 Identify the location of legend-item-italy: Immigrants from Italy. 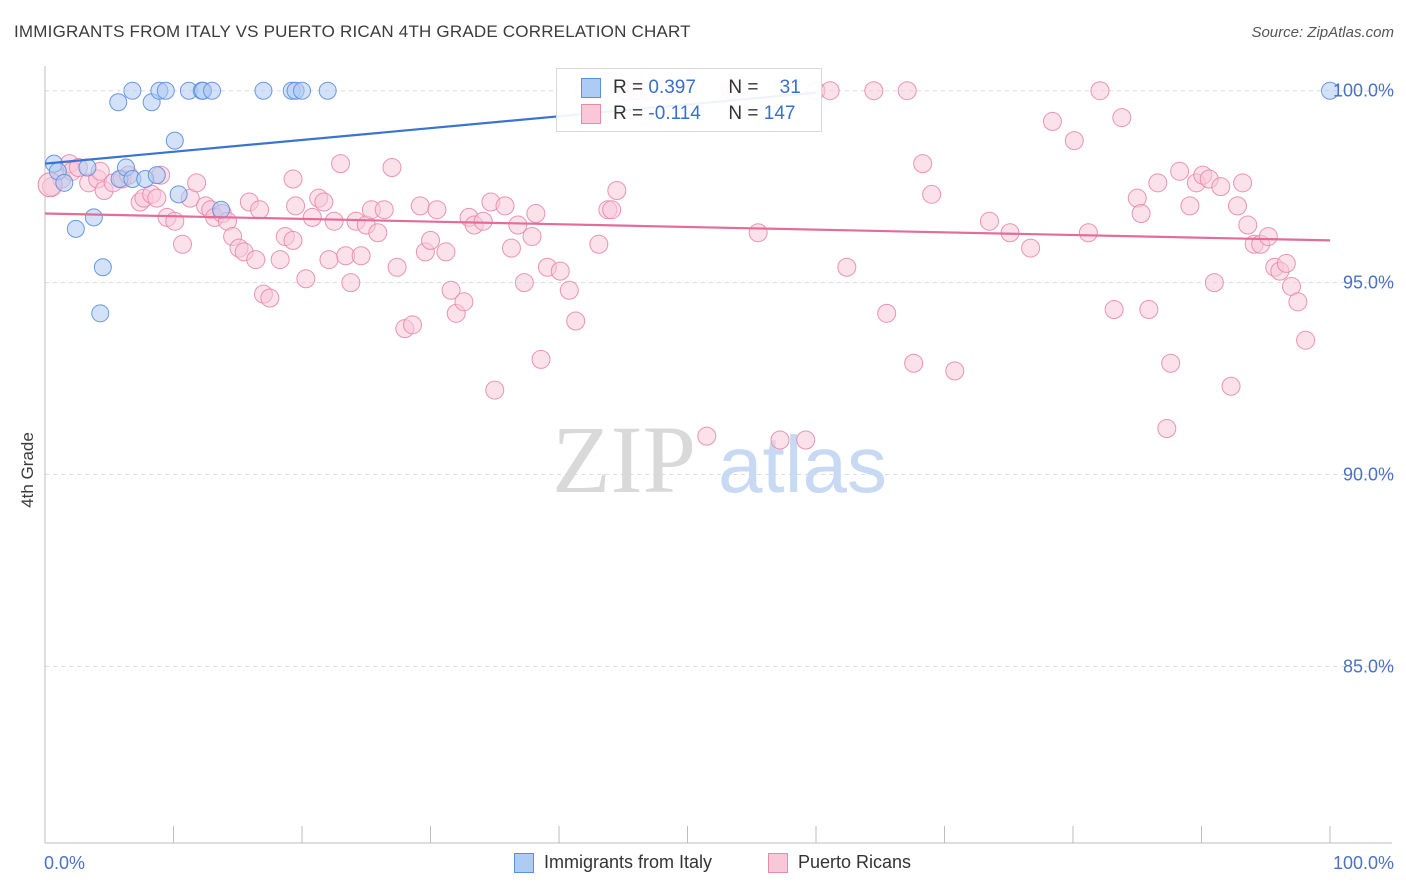
(613, 862).